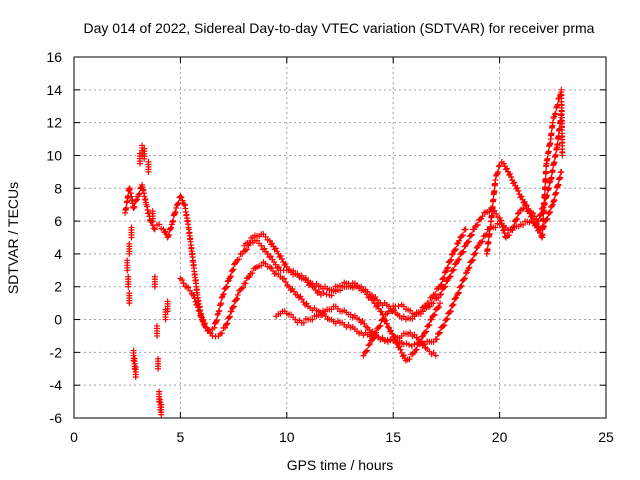  Describe the element at coordinates (58, 254) in the screenshot. I see `y-tick-label: 4` at that location.